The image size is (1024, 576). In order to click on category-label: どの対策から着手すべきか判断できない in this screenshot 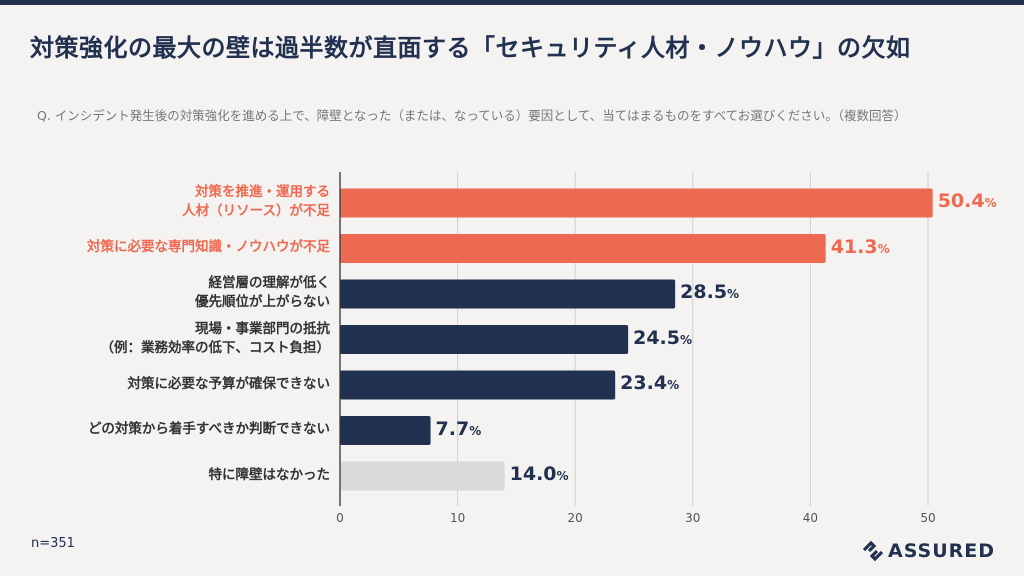, I will do `click(209, 429)`.